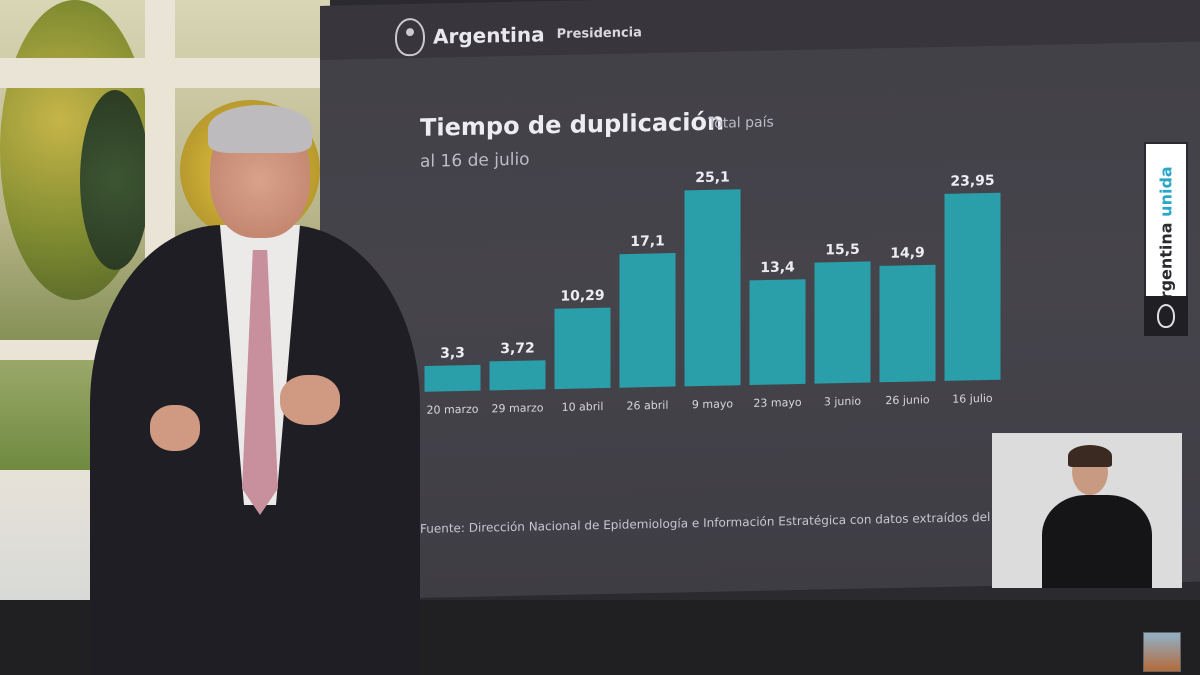  I want to click on bar-value-label: 3,72, so click(517, 348).